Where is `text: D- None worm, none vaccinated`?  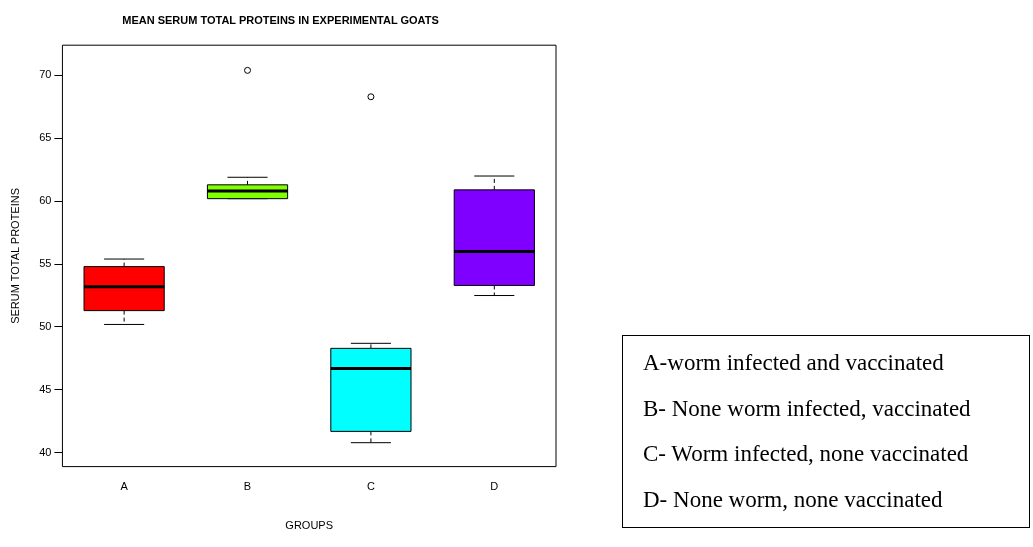 text: D- None worm, none vaccinated is located at coordinates (793, 499).